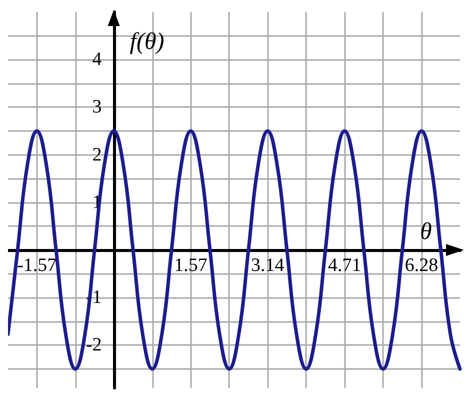  What do you see at coordinates (97, 59) in the screenshot?
I see `y-tick-label: 4` at bounding box center [97, 59].